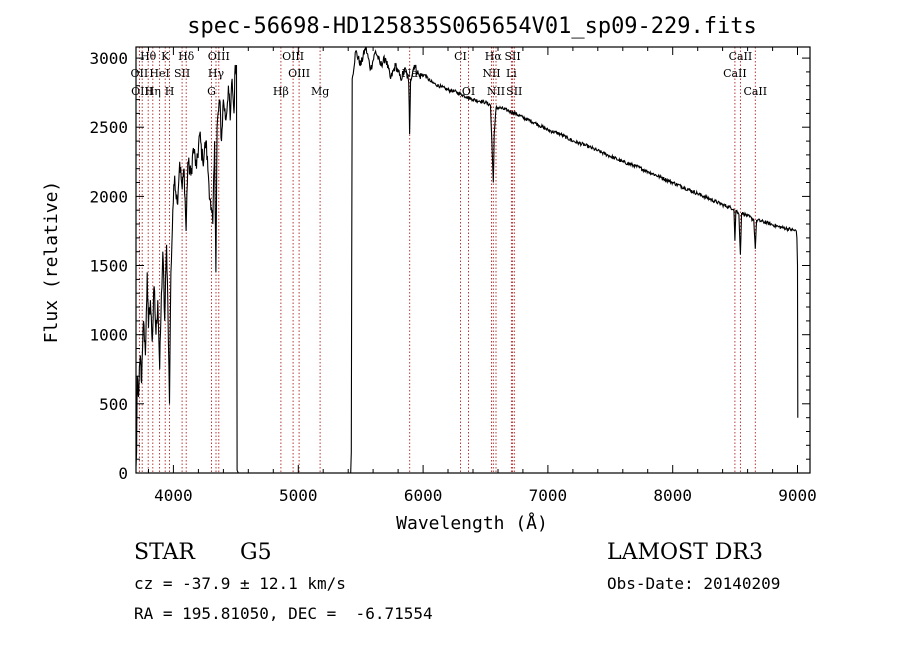 This screenshot has height=649, width=900. Describe the element at coordinates (460, 56) in the screenshot. I see `line-marker-label: CI` at that location.